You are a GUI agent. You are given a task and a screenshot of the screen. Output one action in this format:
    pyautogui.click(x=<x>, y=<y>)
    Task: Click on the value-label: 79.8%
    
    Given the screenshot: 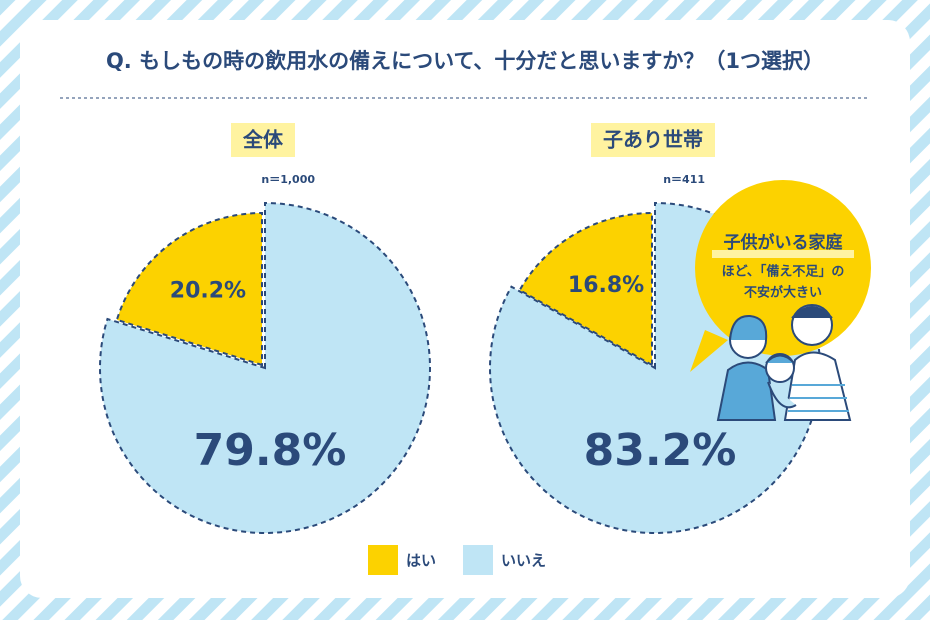 What is the action you would take?
    pyautogui.click(x=270, y=450)
    